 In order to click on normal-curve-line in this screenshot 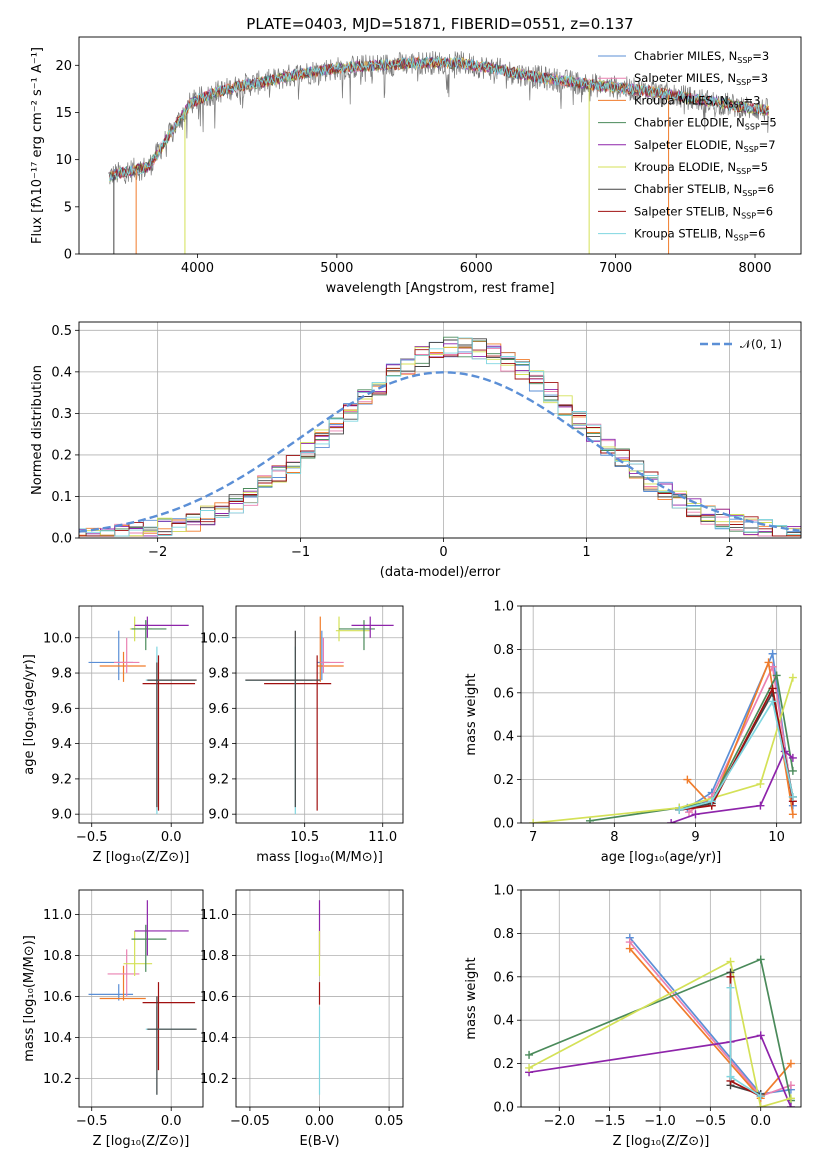, I will do `click(439, 452)`.